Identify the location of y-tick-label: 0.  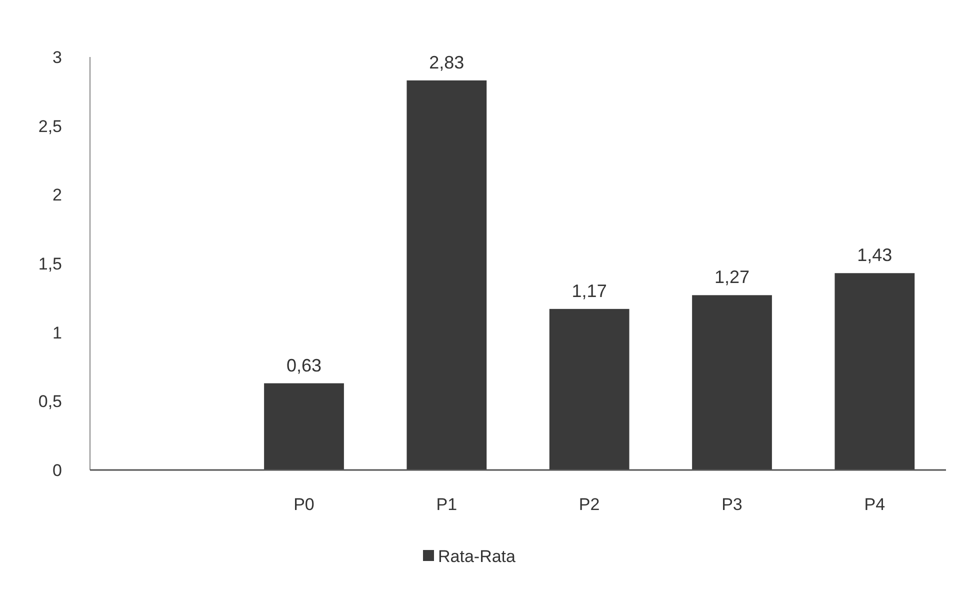
(57, 470).